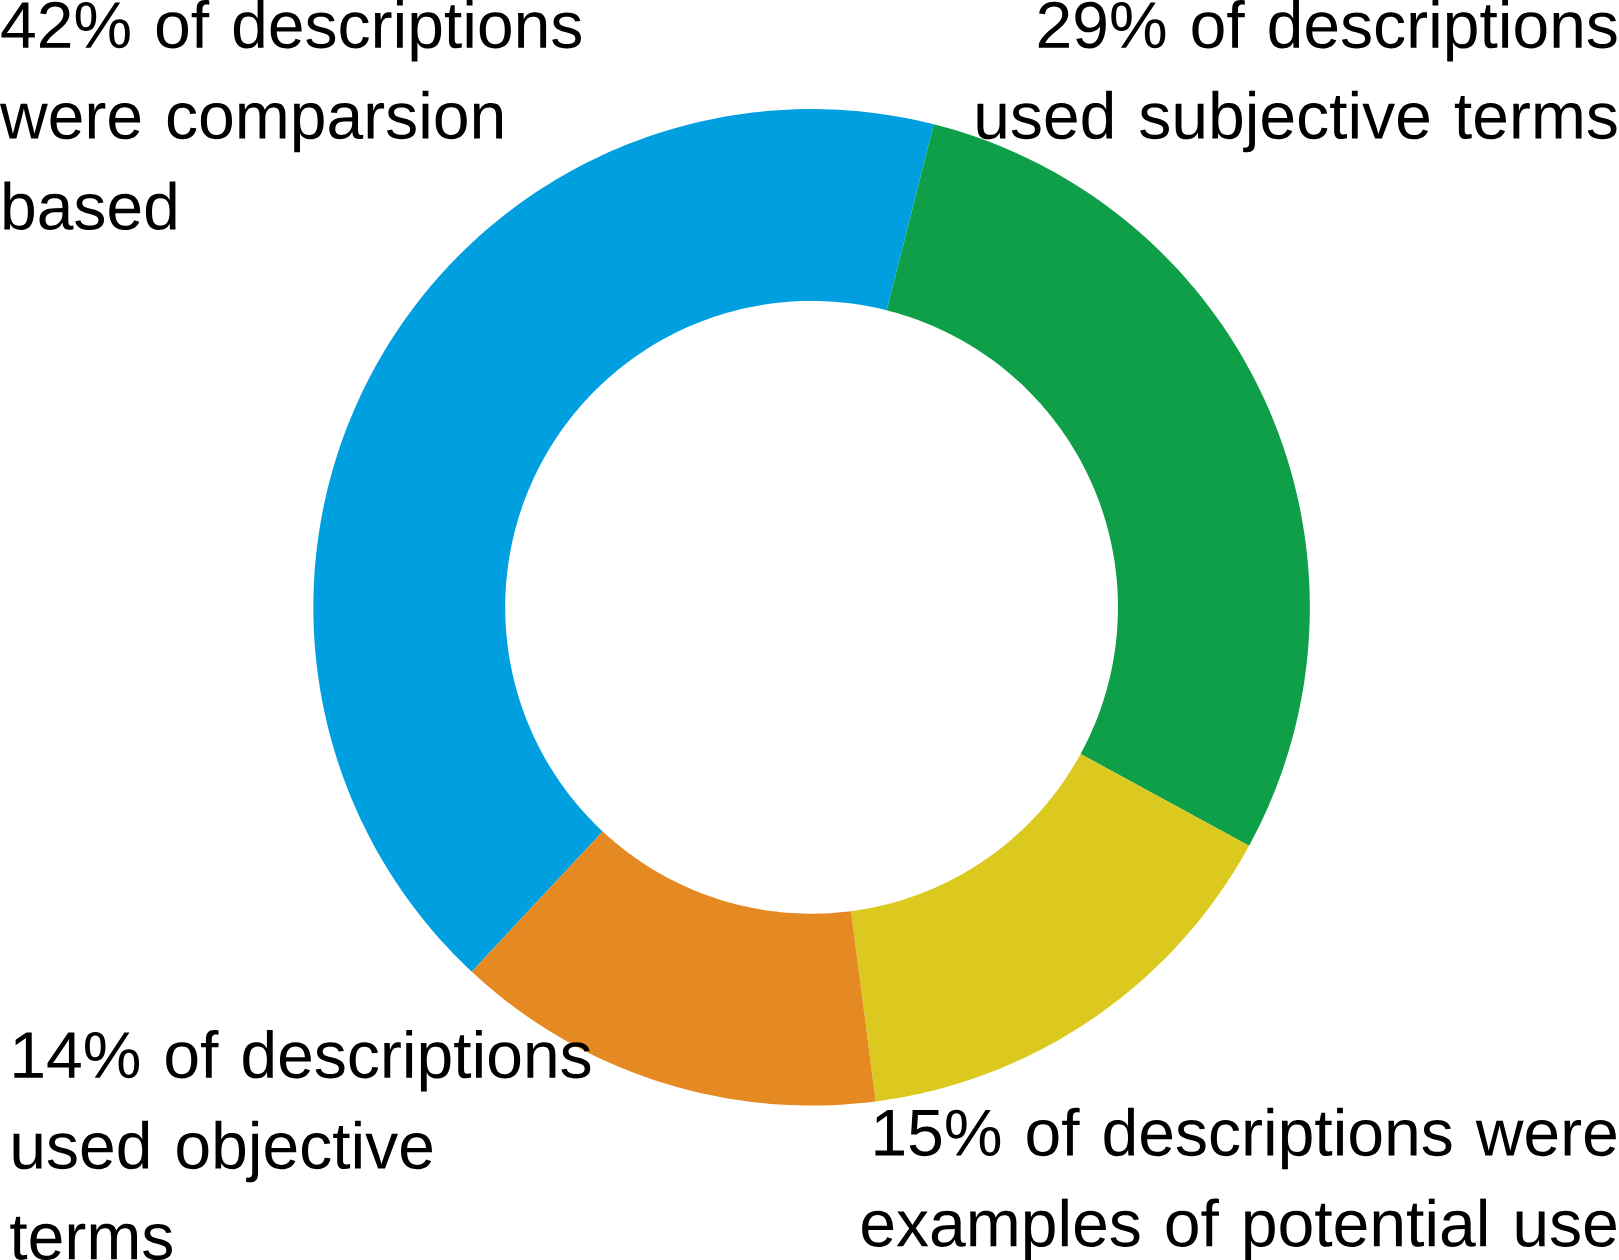 The height and width of the screenshot is (1260, 1619). What do you see at coordinates (1297, 76) in the screenshot?
I see `slice-label: 29% of descriptions used subjective terms` at bounding box center [1297, 76].